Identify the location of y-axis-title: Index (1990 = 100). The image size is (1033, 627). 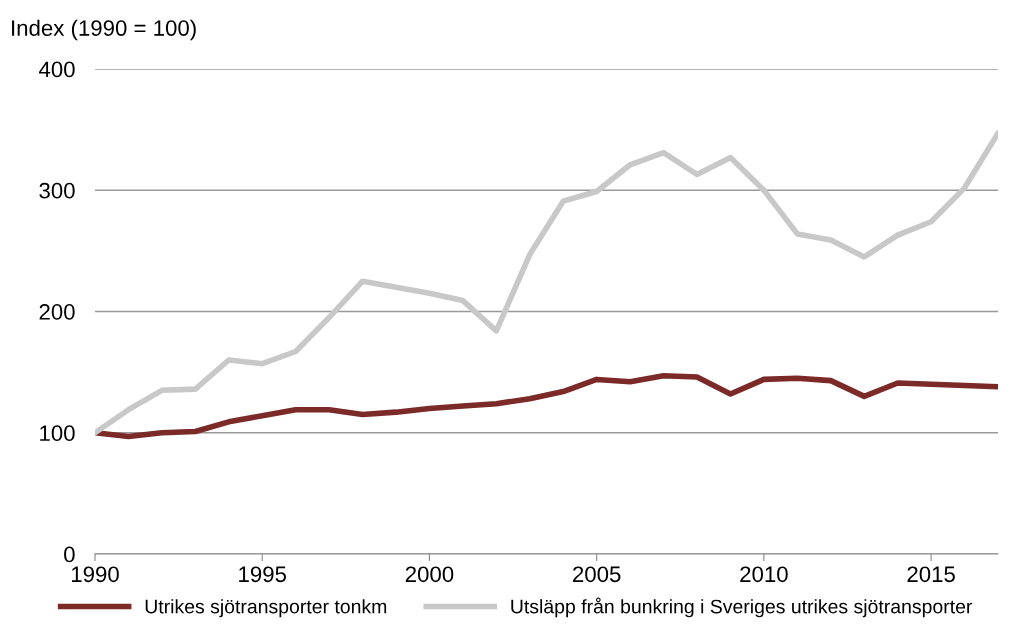
(104, 30).